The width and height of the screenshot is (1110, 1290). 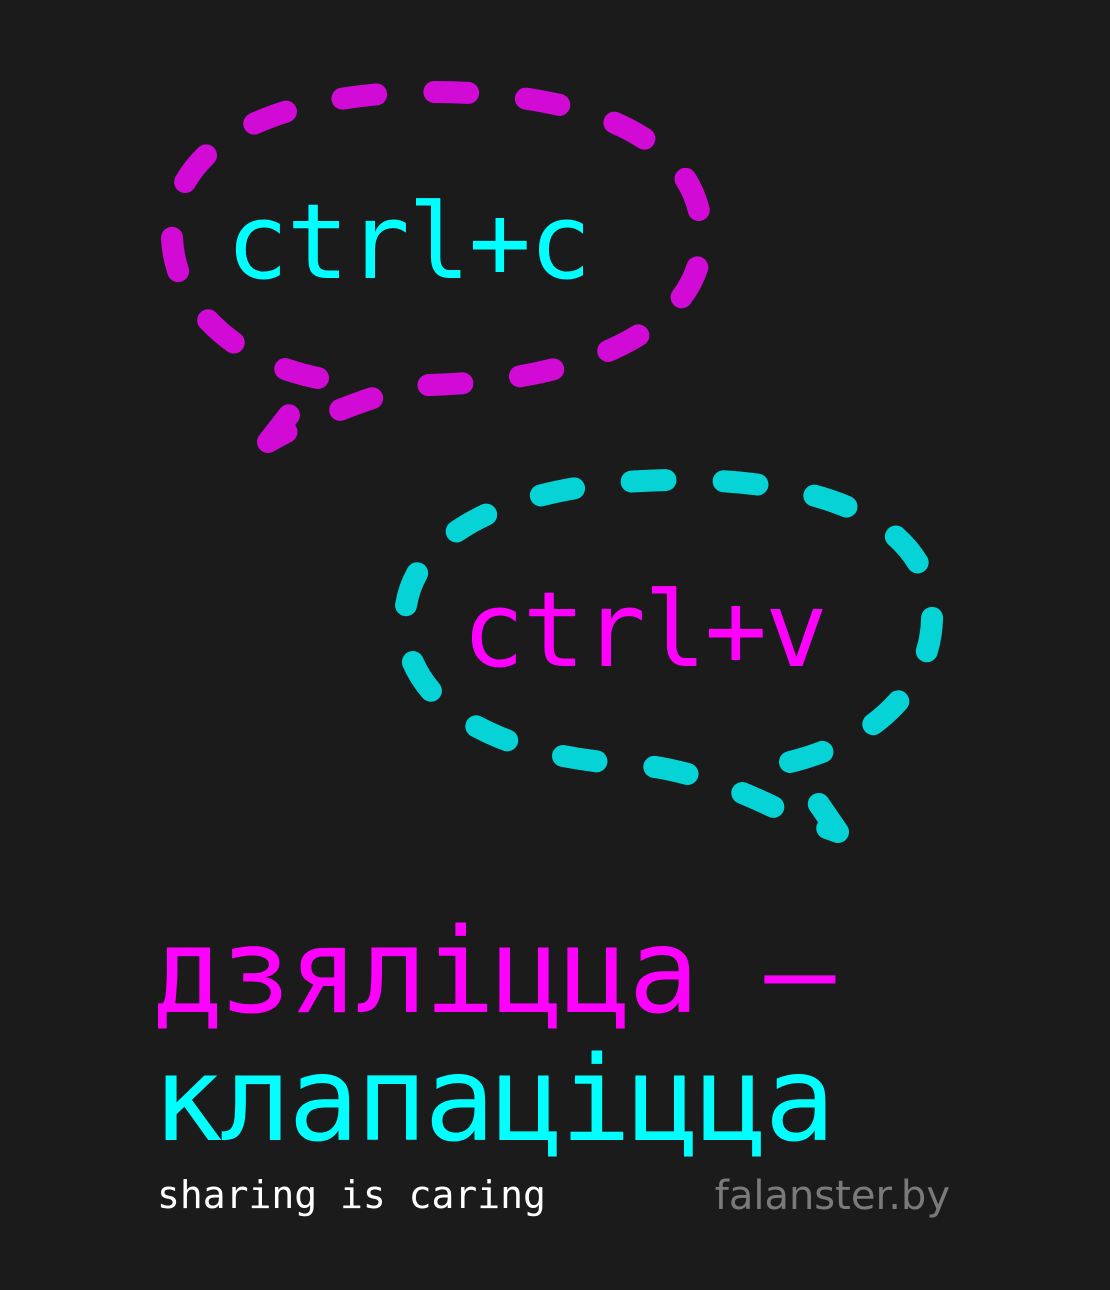 I want to click on headline-line-2: клапаціцца, so click(x=493, y=1099).